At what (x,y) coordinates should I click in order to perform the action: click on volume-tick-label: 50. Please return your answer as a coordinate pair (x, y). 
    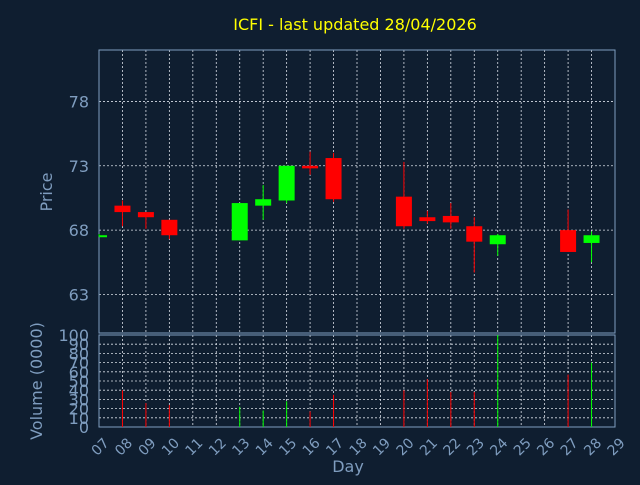
    Looking at the image, I should click on (79, 381).